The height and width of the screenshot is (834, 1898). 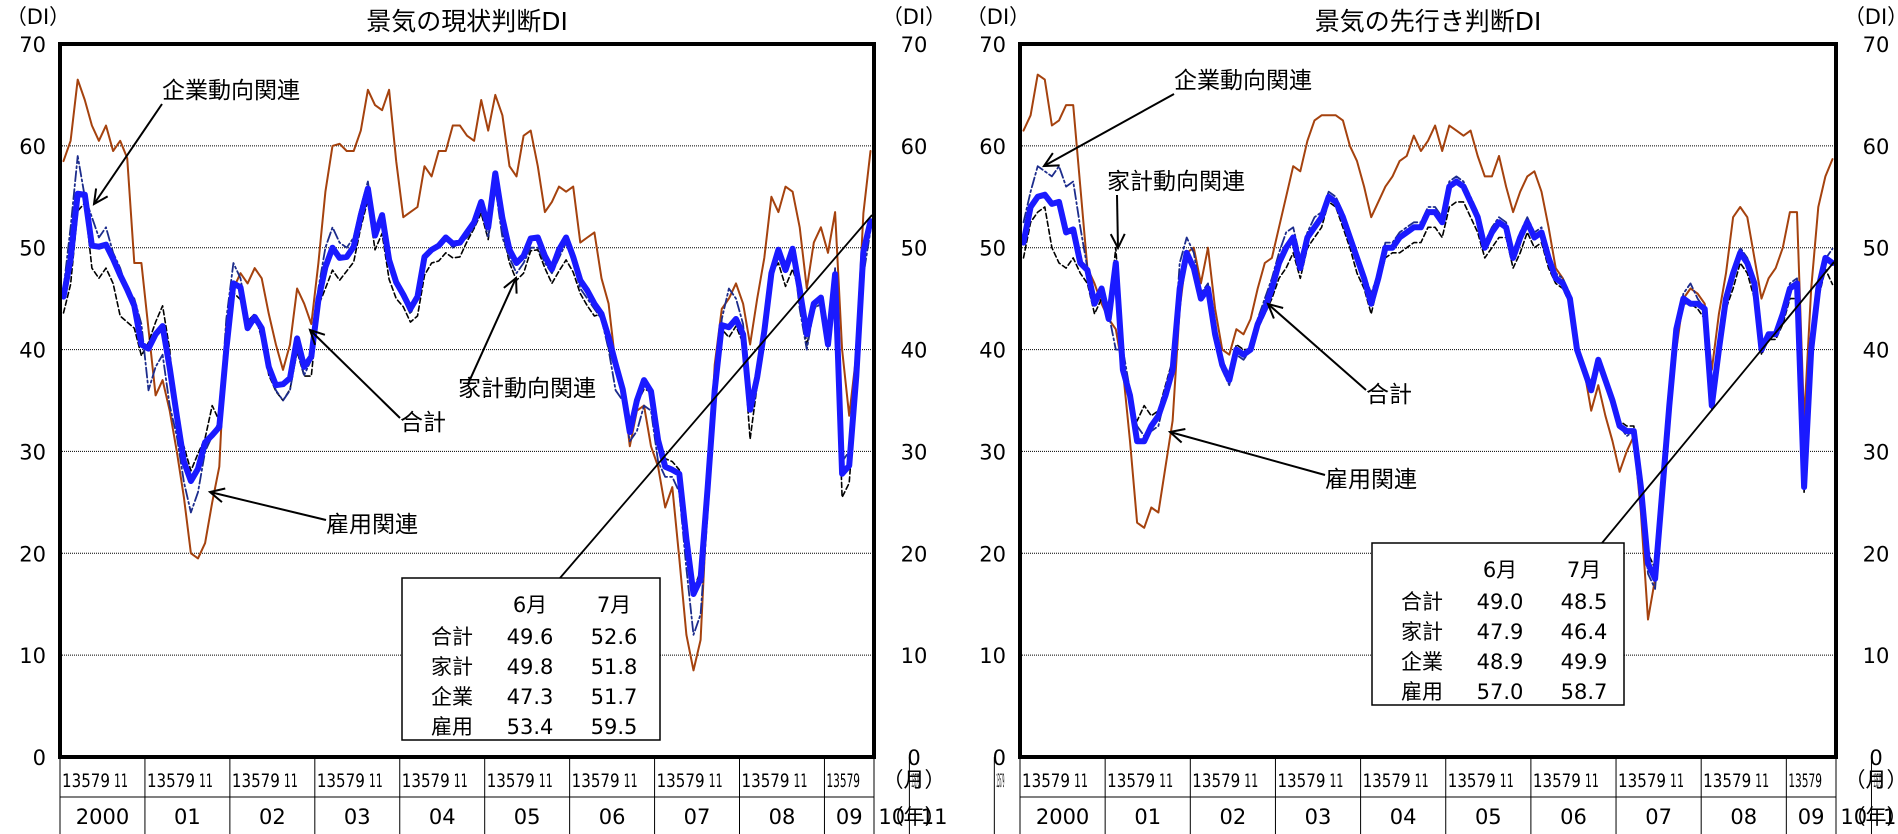 What do you see at coordinates (849, 817) in the screenshot?
I see `year-label: 09` at bounding box center [849, 817].